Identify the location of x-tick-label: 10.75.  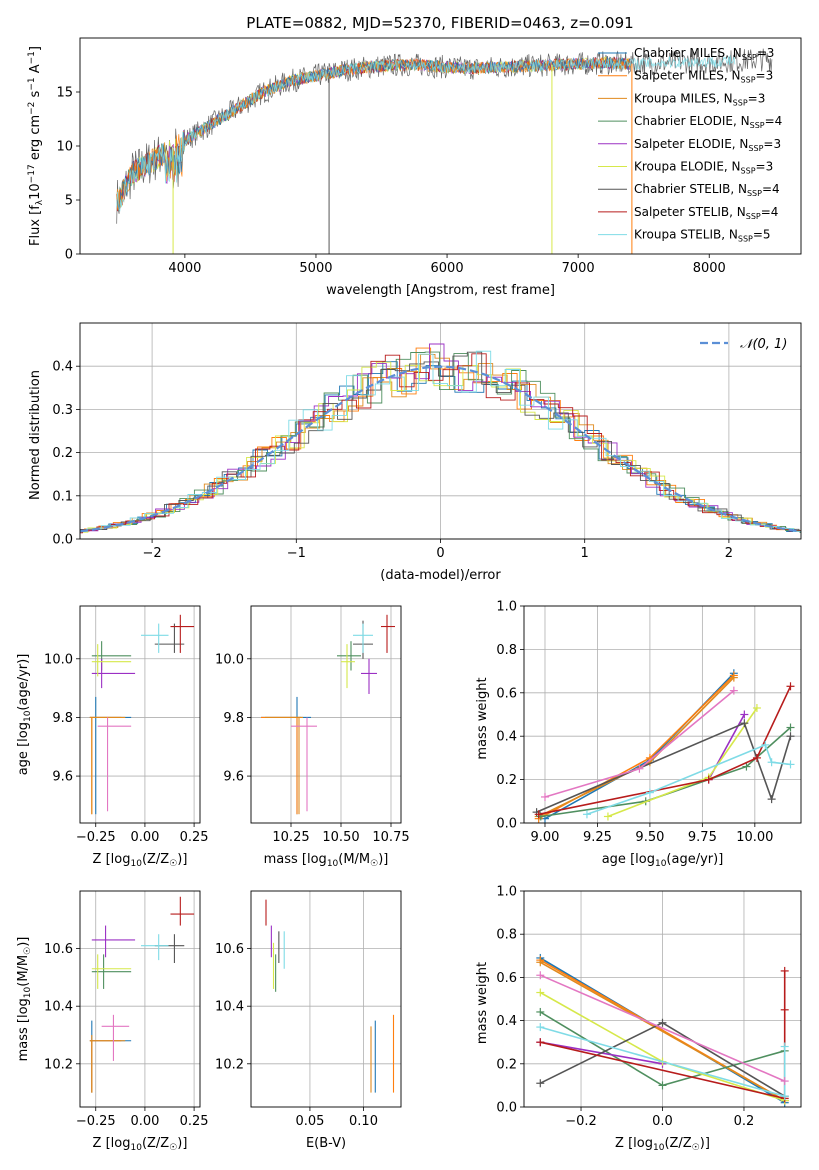
(390, 837).